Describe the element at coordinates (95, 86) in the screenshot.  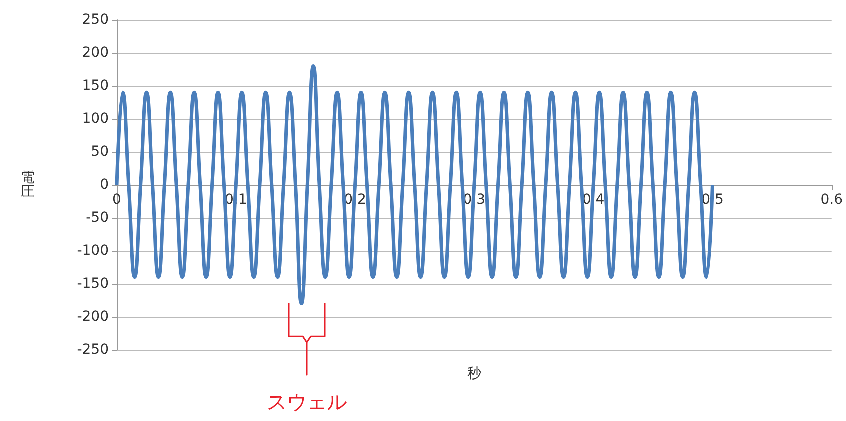
I see `y-tick-label: 150` at that location.